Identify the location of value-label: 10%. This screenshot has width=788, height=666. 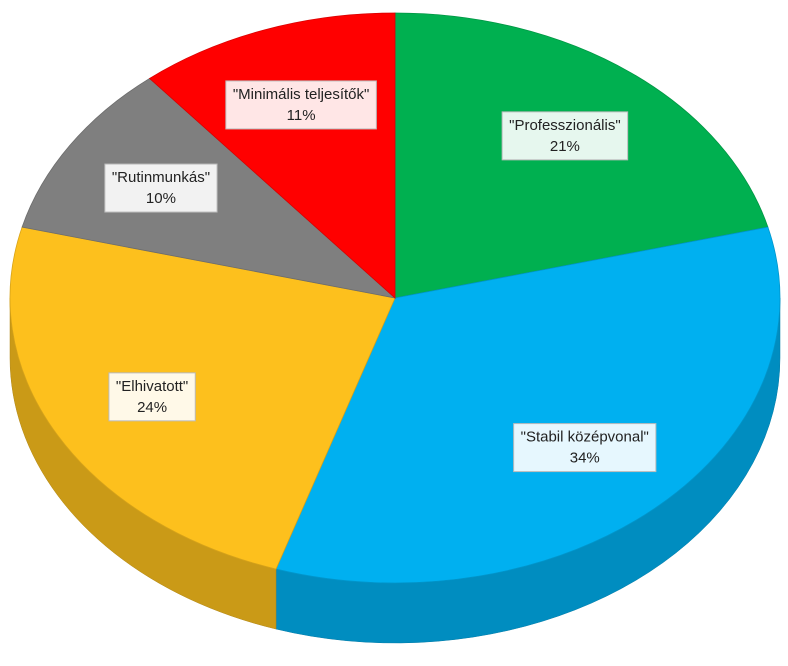
(161, 198).